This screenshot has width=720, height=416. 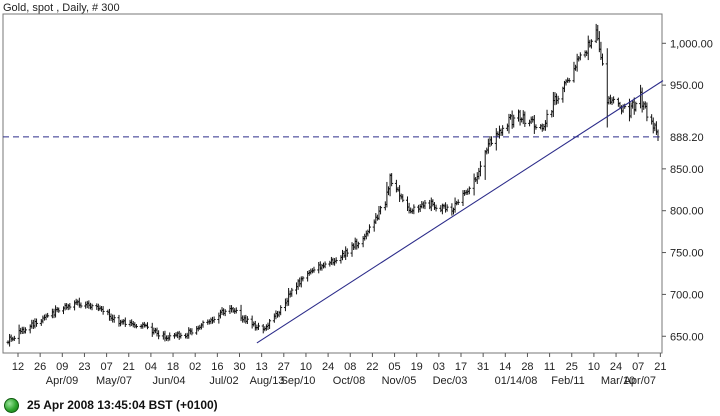 I want to click on x-tick-label: 05, so click(x=394, y=367).